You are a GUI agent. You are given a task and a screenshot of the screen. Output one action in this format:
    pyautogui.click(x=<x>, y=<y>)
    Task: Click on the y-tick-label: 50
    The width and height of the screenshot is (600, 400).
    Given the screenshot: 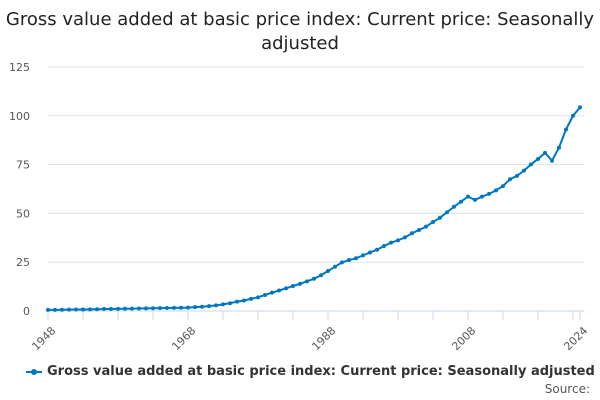 What is the action you would take?
    pyautogui.click(x=23, y=213)
    